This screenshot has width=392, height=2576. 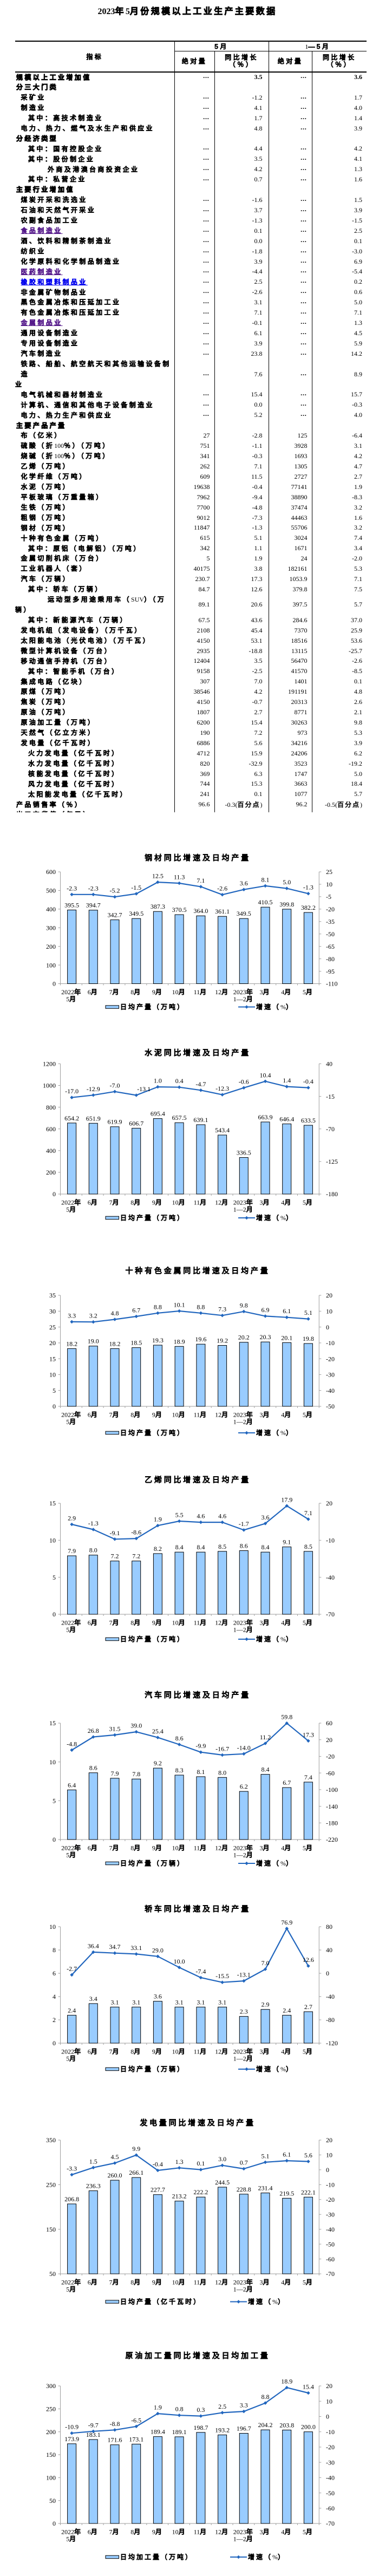 What do you see at coordinates (265, 1337) in the screenshot?
I see `svg-text: 20.3` at bounding box center [265, 1337].